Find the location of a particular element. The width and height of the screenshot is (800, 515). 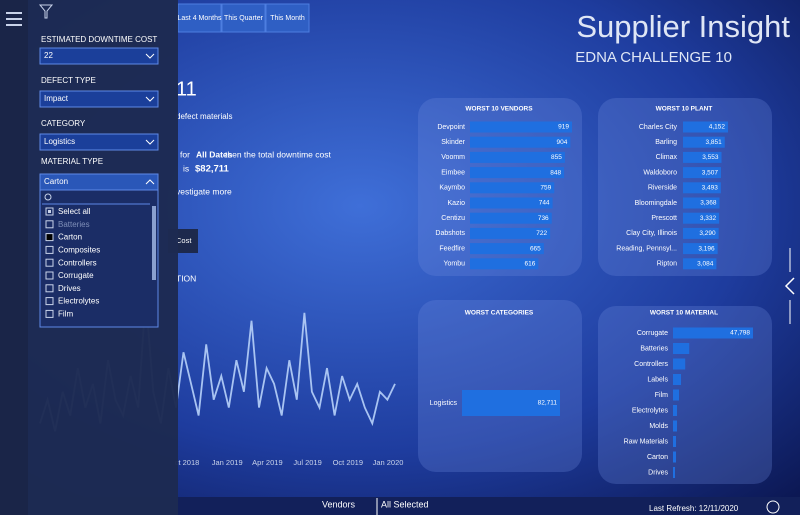

scrollbar is located at coordinates (154, 243).